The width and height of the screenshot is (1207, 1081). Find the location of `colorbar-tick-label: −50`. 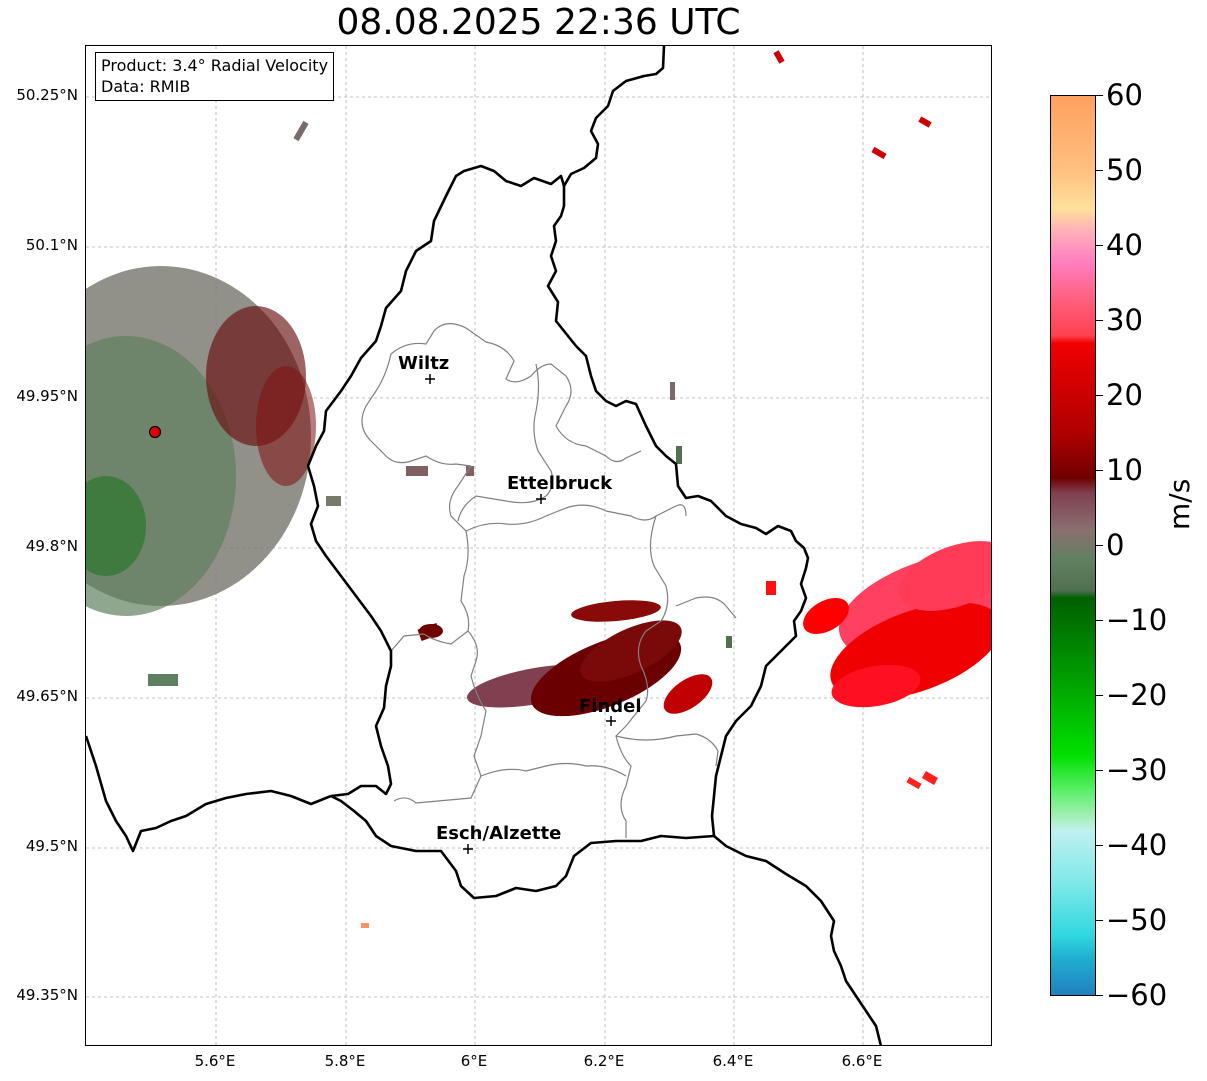

colorbar-tick-label: −50 is located at coordinates (1137, 920).